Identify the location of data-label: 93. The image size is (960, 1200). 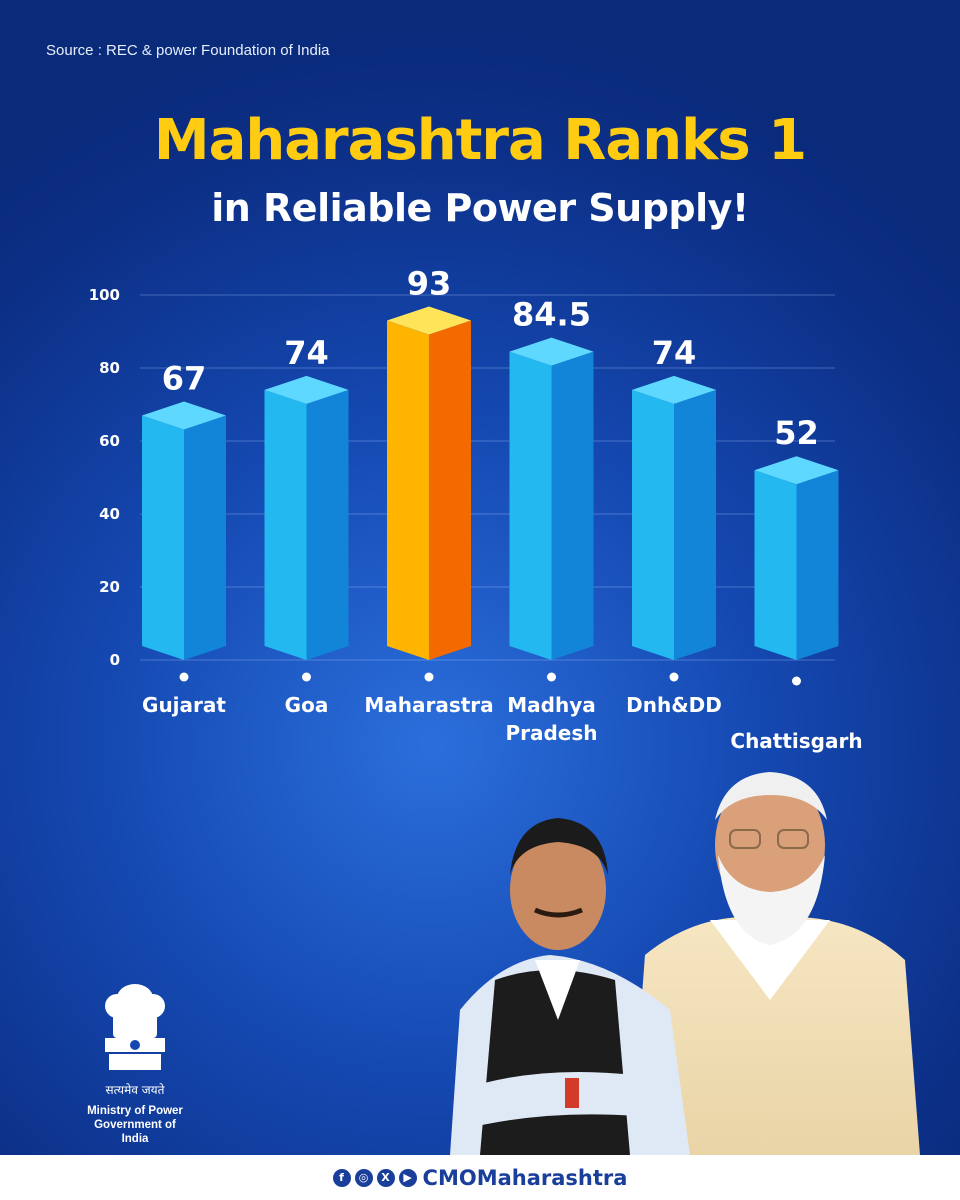
(429, 284).